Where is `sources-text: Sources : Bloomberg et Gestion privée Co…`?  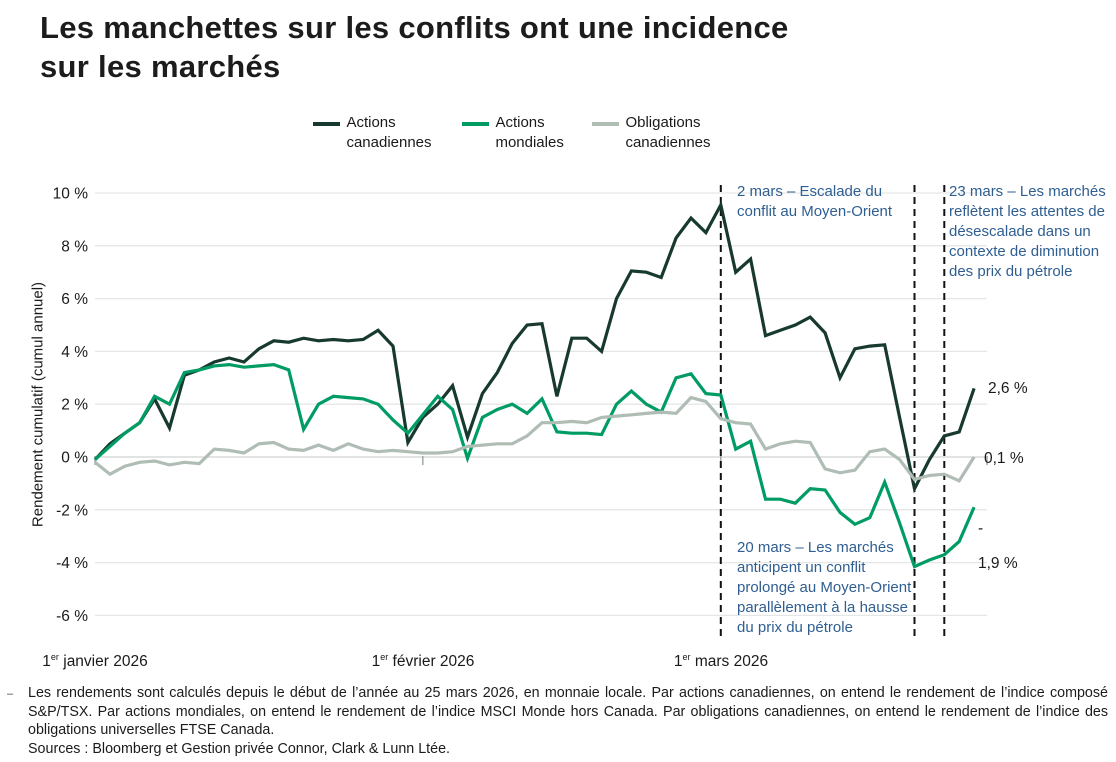
sources-text: Sources : Bloomberg et Gestion privée Co… is located at coordinates (239, 749).